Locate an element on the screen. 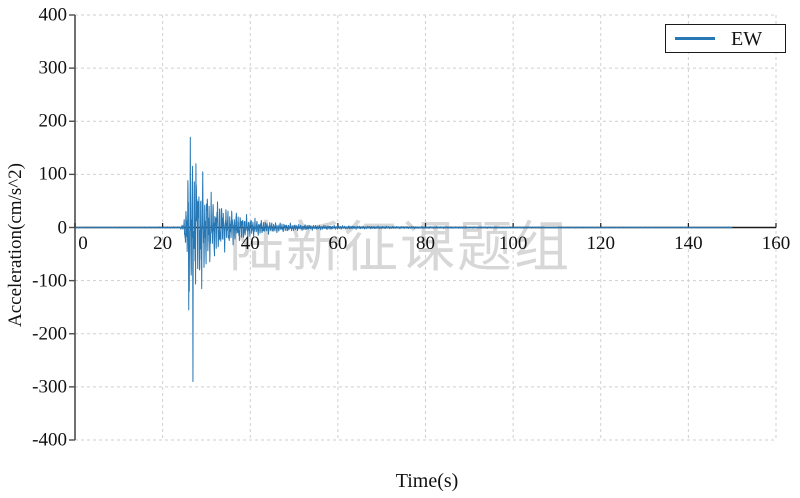  x-tick-label: 80 is located at coordinates (425, 243).